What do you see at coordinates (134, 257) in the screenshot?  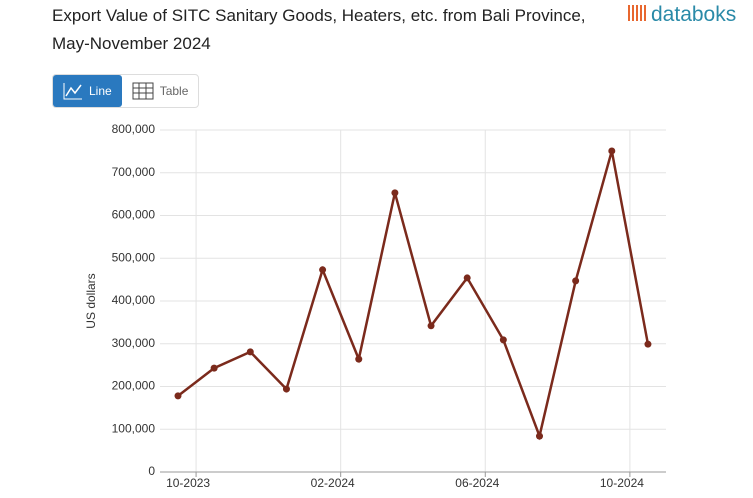 I see `y-tick-label: 500,000` at bounding box center [134, 257].